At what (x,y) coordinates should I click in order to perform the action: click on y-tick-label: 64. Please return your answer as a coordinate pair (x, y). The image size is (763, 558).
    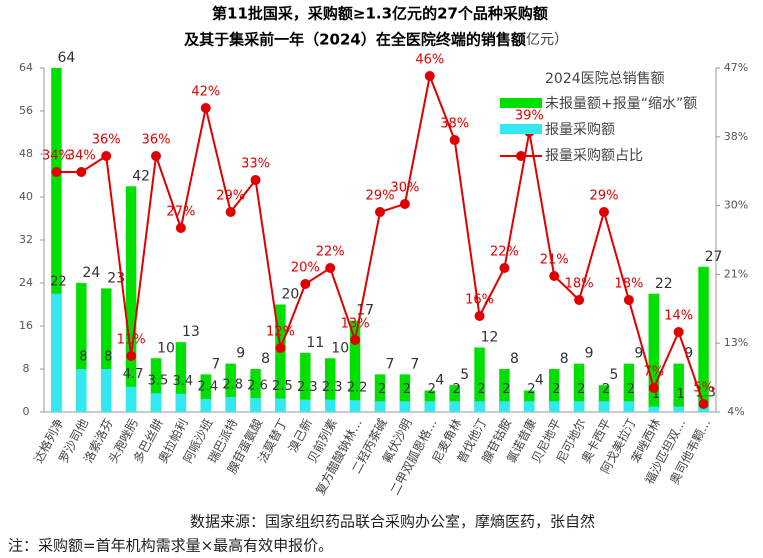
    Looking at the image, I should click on (26, 67).